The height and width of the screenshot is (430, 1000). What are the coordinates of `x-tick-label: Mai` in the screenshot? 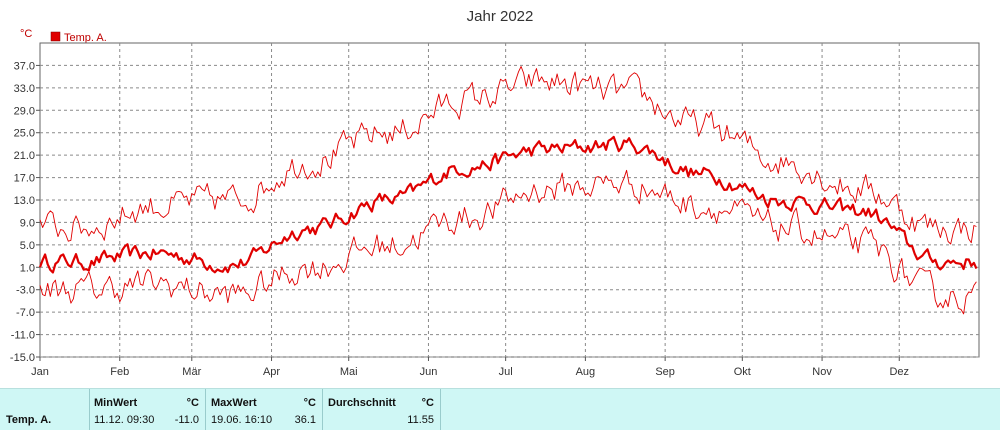 It's located at (349, 372).